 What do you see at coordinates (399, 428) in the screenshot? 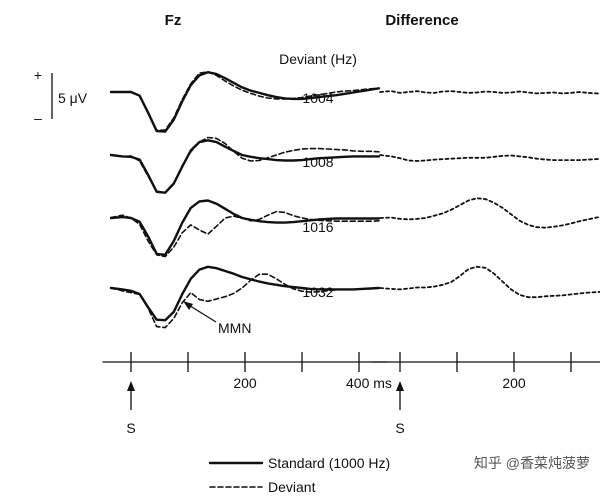
I see `difference-stimulus-label: S` at bounding box center [399, 428].